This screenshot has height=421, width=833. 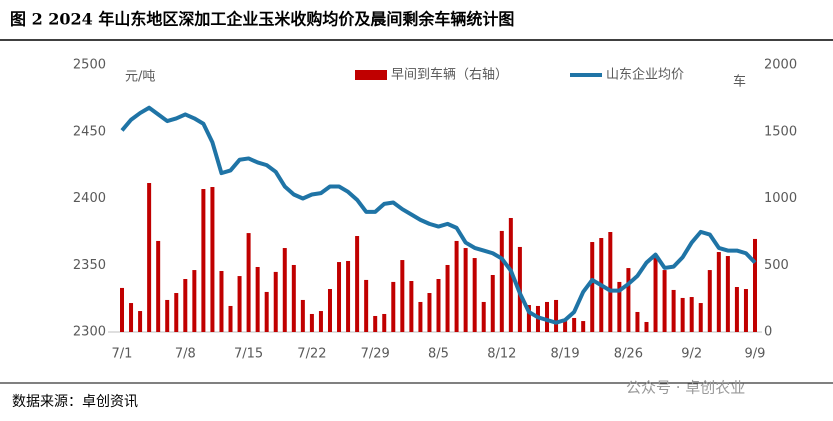 What do you see at coordinates (438, 354) in the screenshot?
I see `x-tick-label: 8/5` at bounding box center [438, 354].